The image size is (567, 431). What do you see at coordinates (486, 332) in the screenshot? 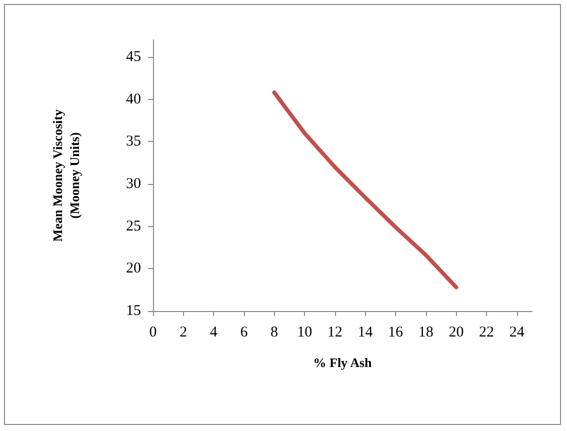
I see `x-tick-label: 22` at bounding box center [486, 332].